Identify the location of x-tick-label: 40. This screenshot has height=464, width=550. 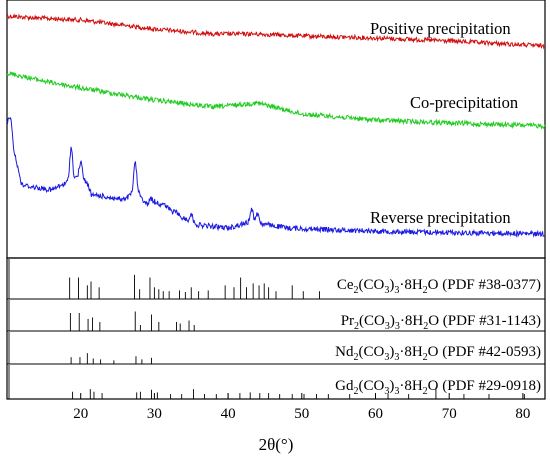
(228, 414).